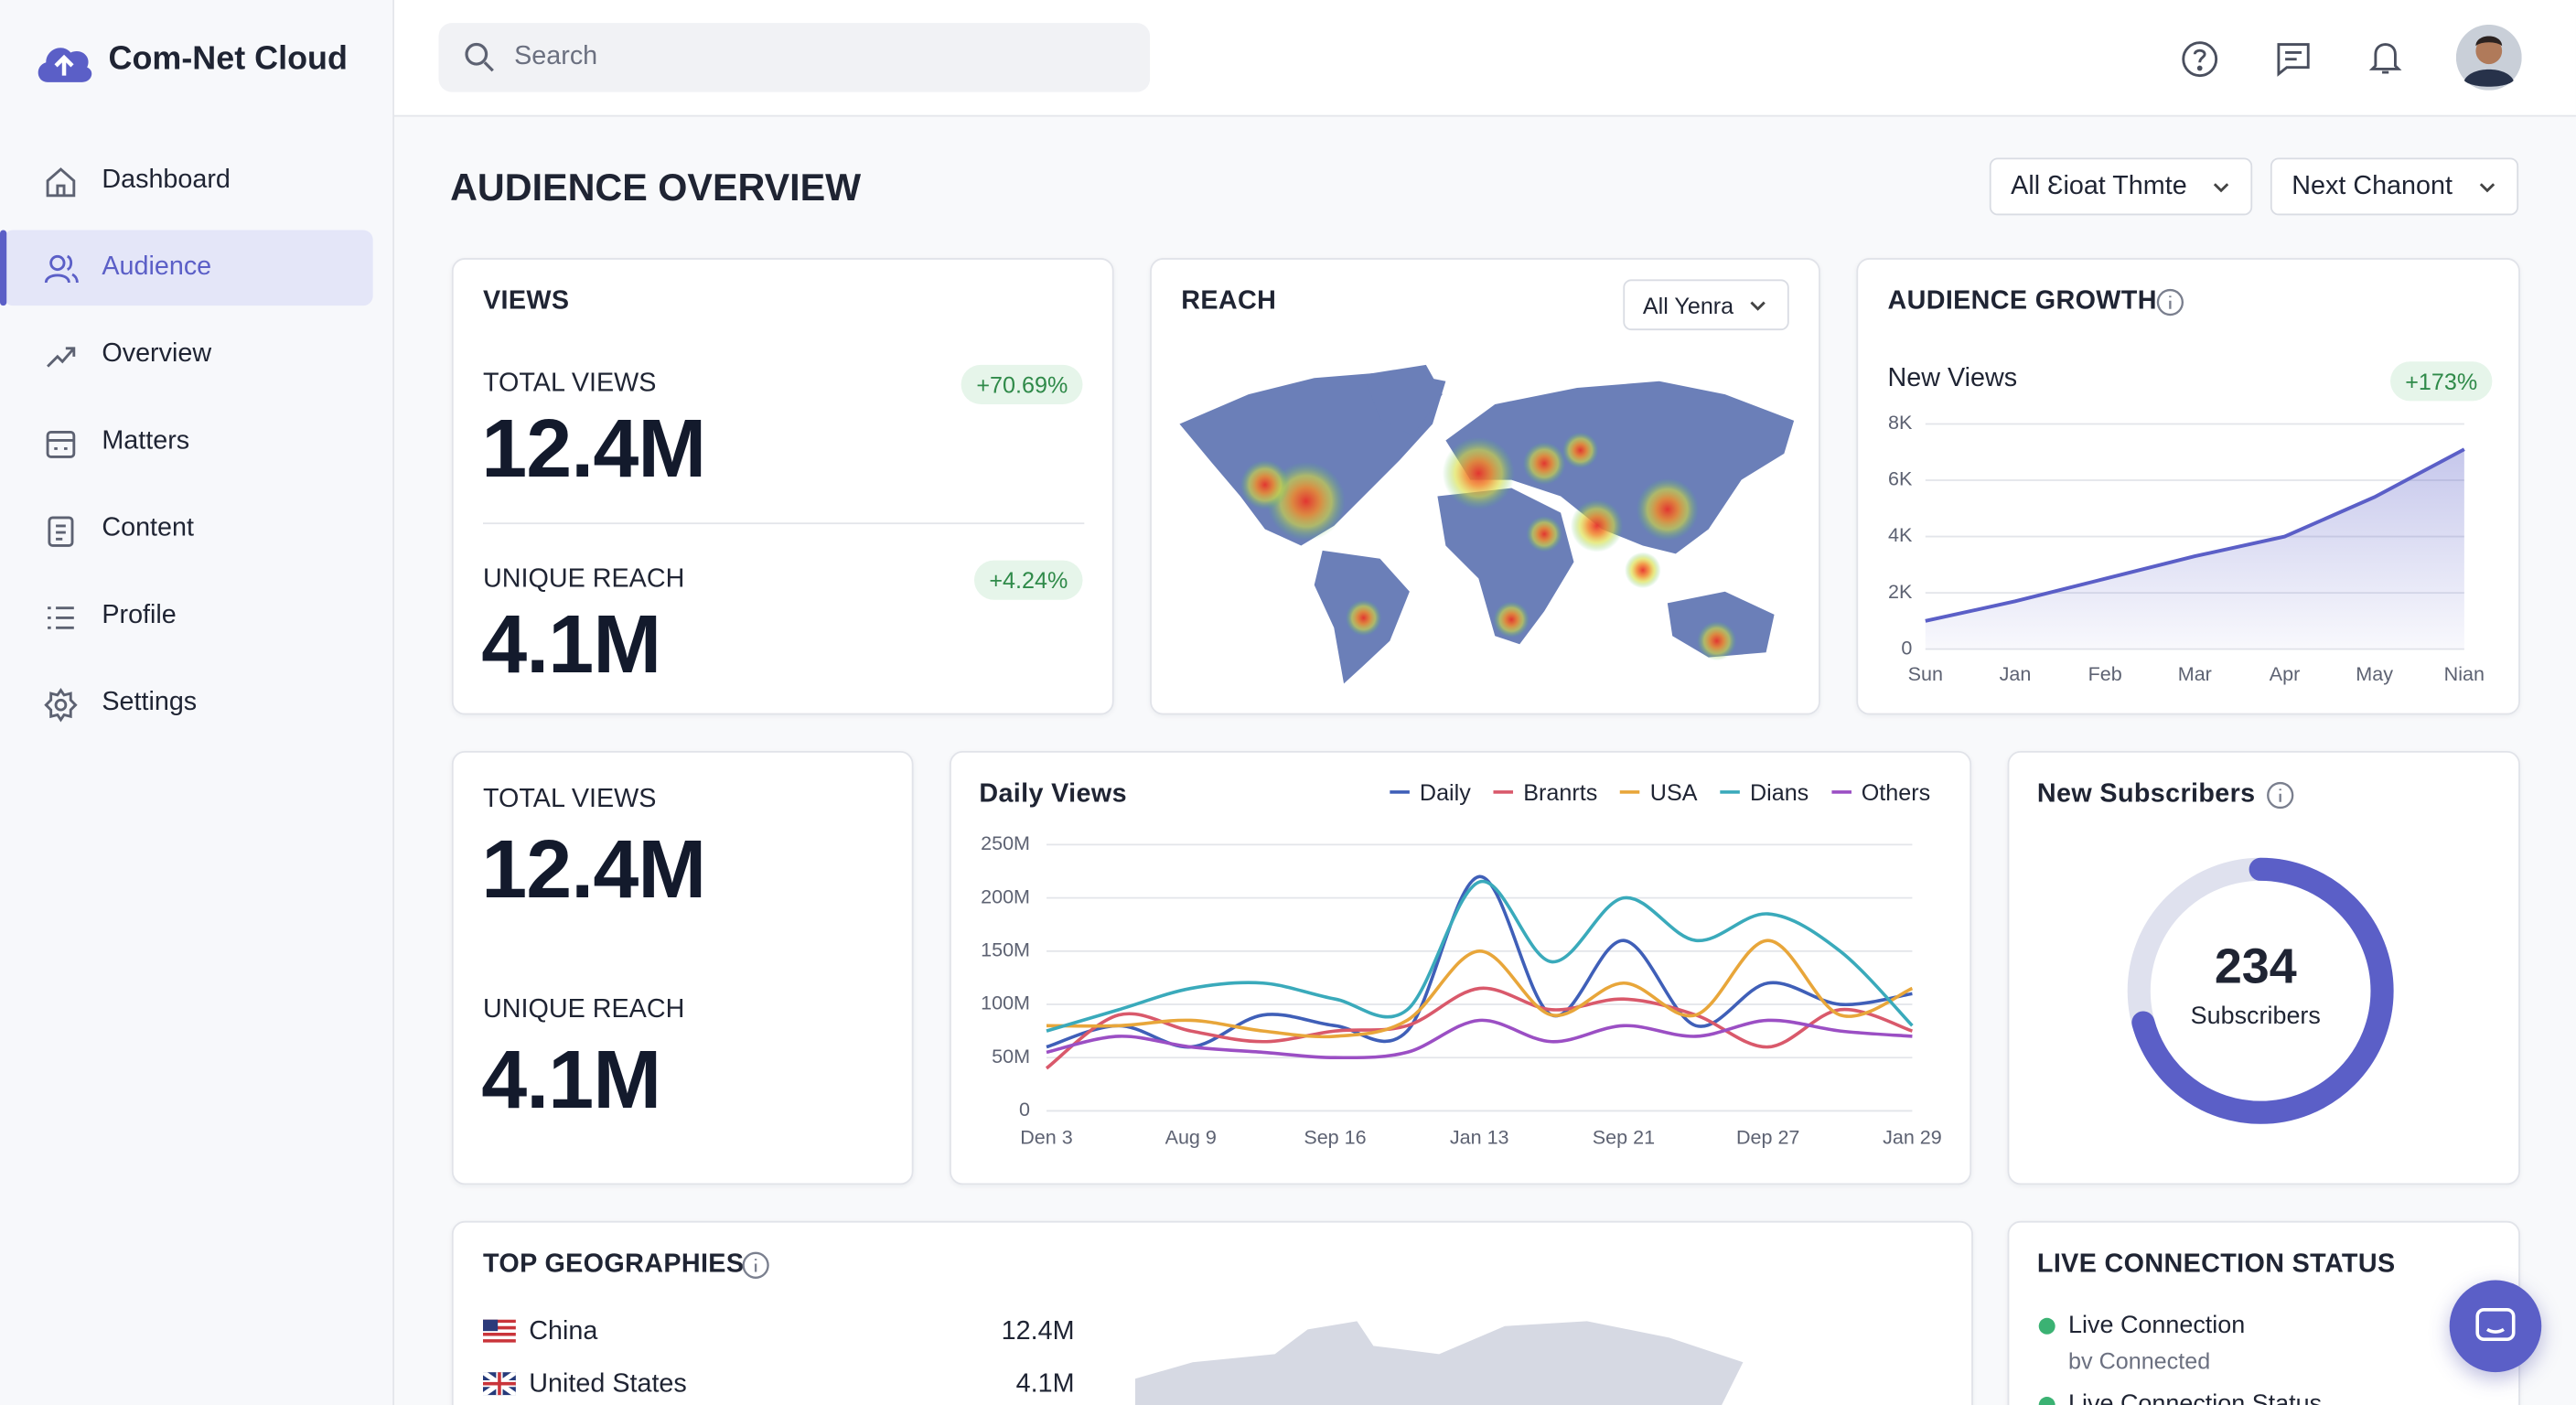 The image size is (2576, 1405). I want to click on nav-item: Profile, so click(189, 616).